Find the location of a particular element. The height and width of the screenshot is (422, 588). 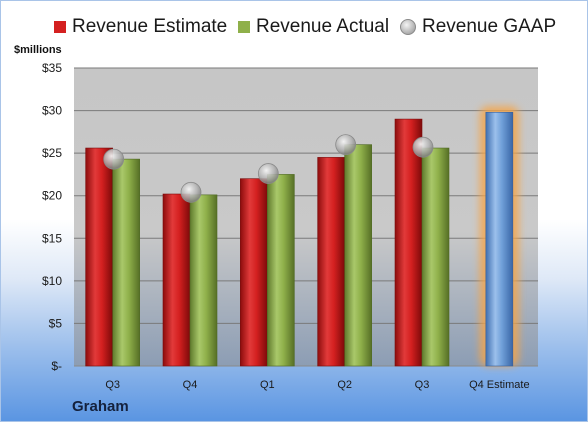

legend-item-actual: Revenue Actual is located at coordinates (313, 27).